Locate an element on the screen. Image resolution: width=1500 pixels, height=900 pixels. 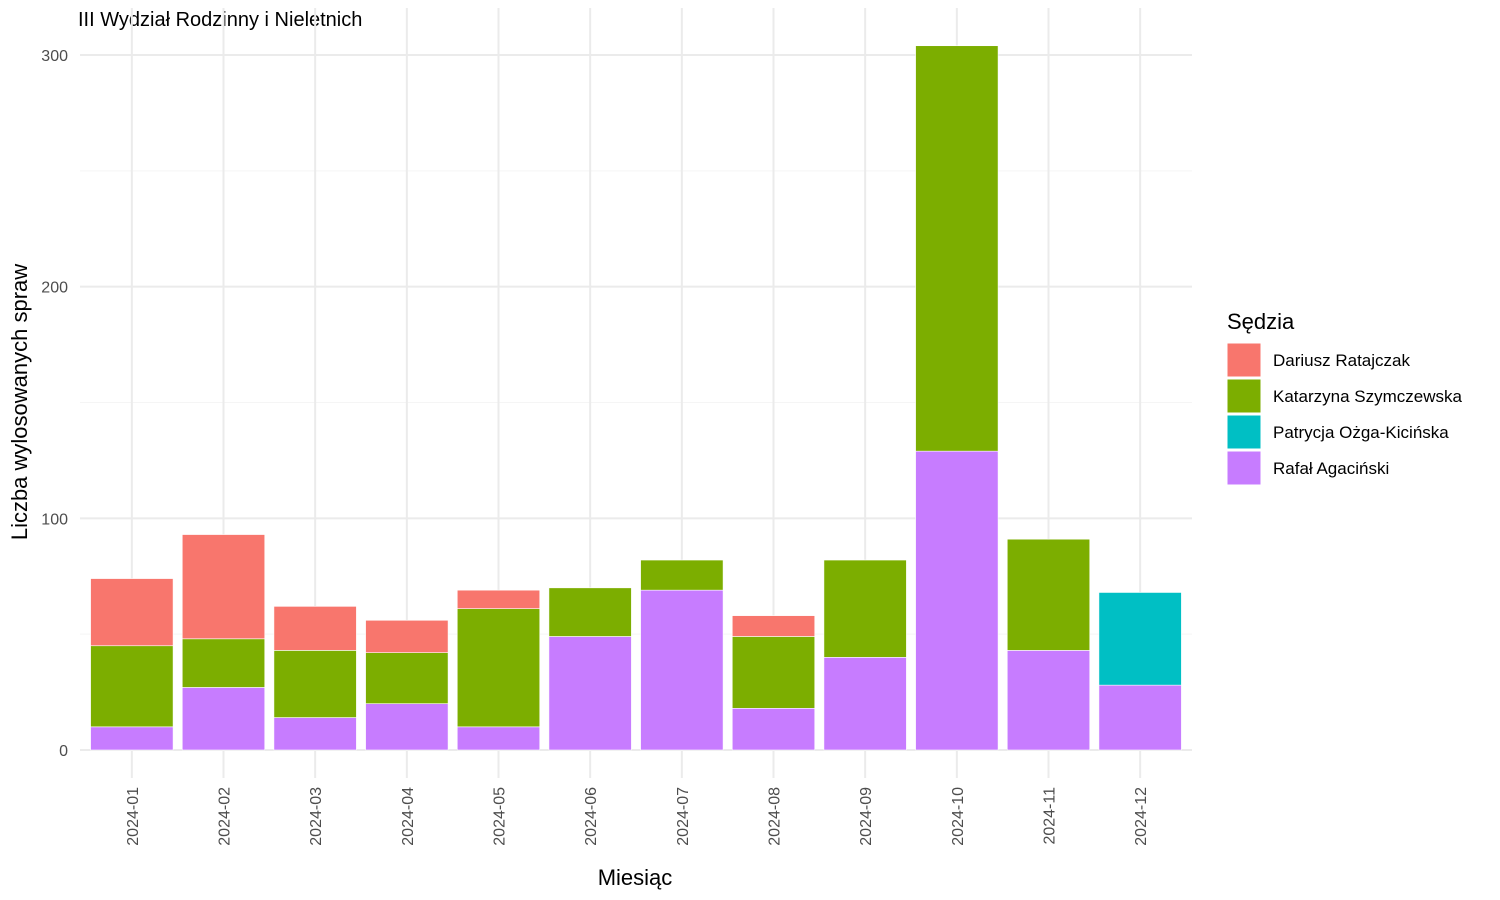
bar-2024-06-rafa-agacin-ski is located at coordinates (590, 693).